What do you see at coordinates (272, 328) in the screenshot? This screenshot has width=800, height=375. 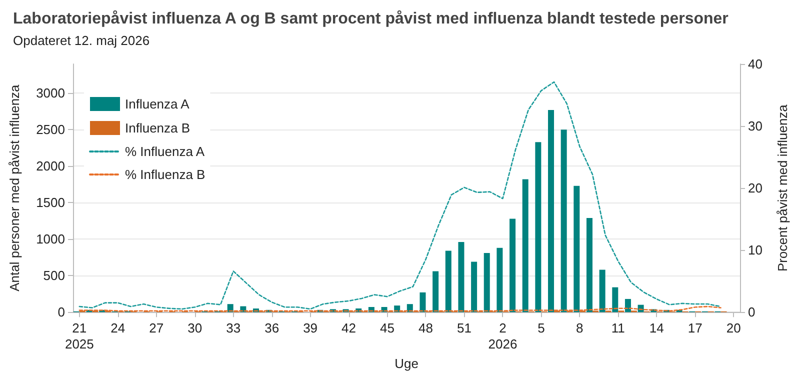 I see `x-tick-label: 36` at bounding box center [272, 328].